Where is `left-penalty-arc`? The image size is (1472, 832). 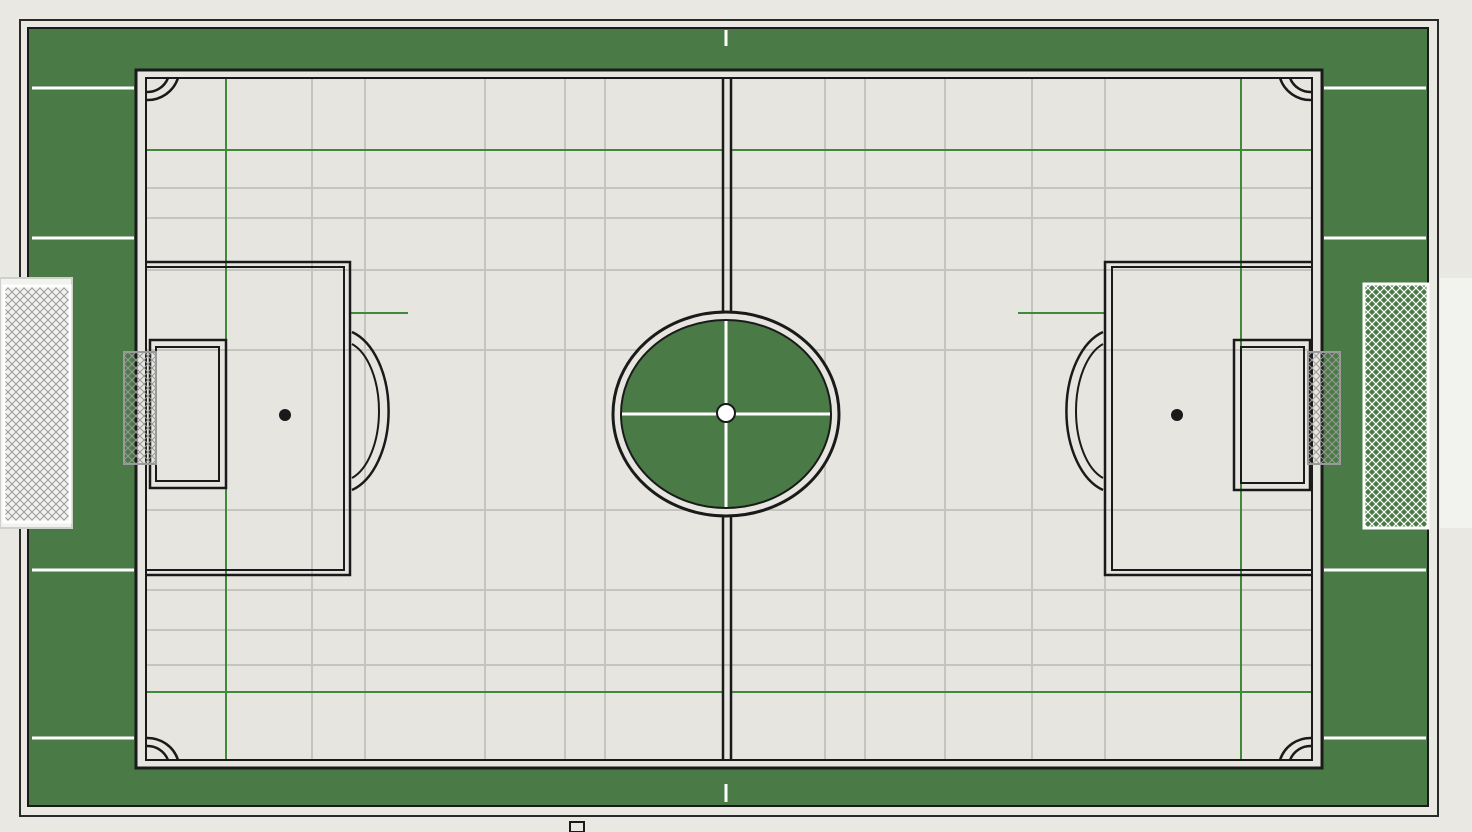 left-penalty-arc is located at coordinates (370, 411).